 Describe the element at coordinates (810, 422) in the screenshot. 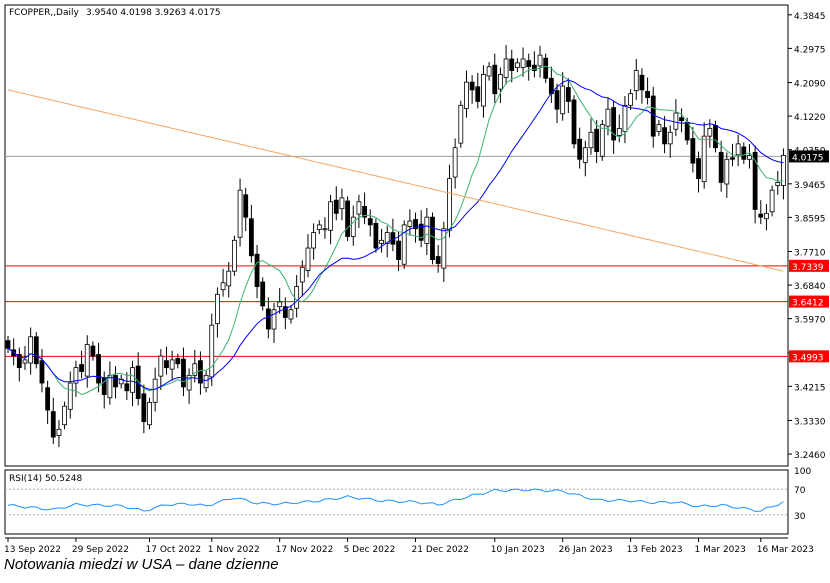

I see `y-tick-label: 3.3330` at that location.